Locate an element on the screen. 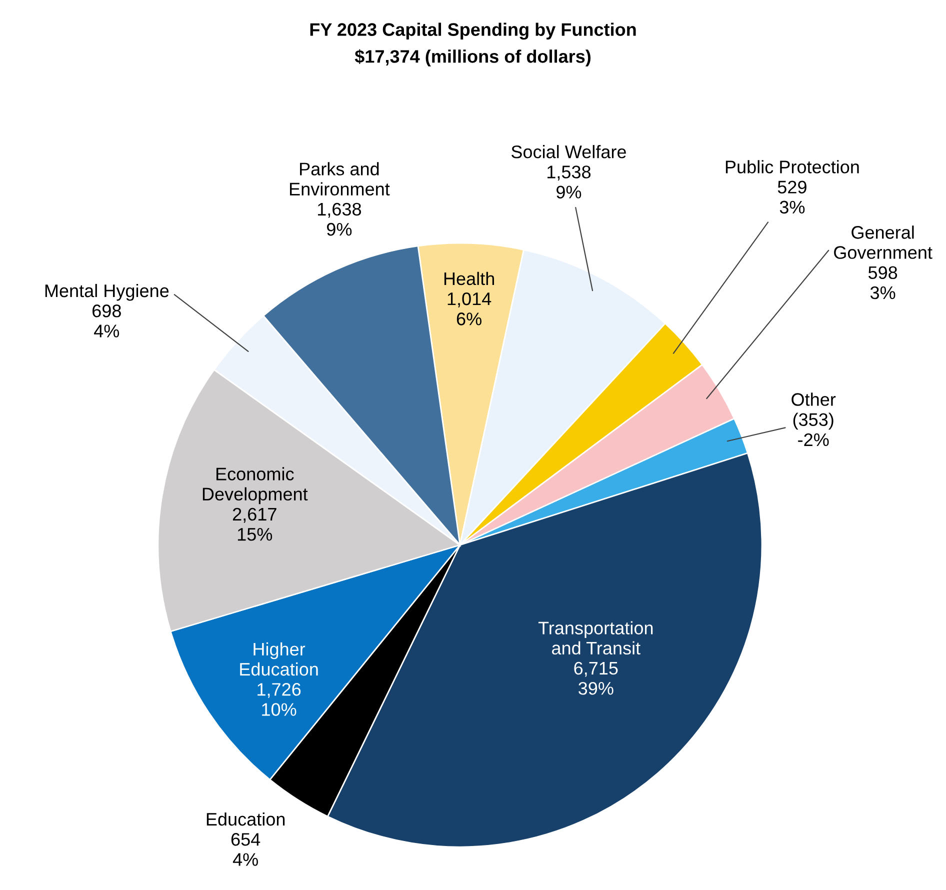 Image resolution: width=946 pixels, height=890 pixels. slice-label: Education is located at coordinates (245, 819).